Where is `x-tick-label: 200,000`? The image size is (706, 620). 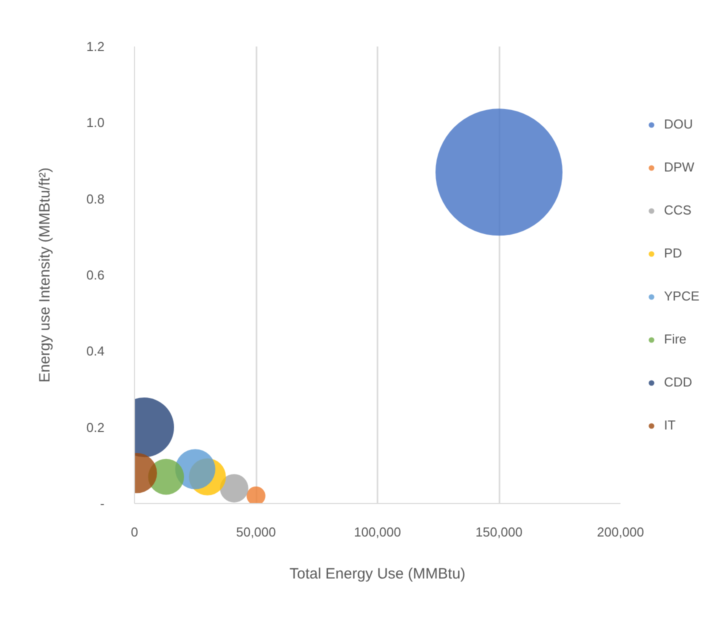
x-tick-label: 200,000 is located at coordinates (620, 532).